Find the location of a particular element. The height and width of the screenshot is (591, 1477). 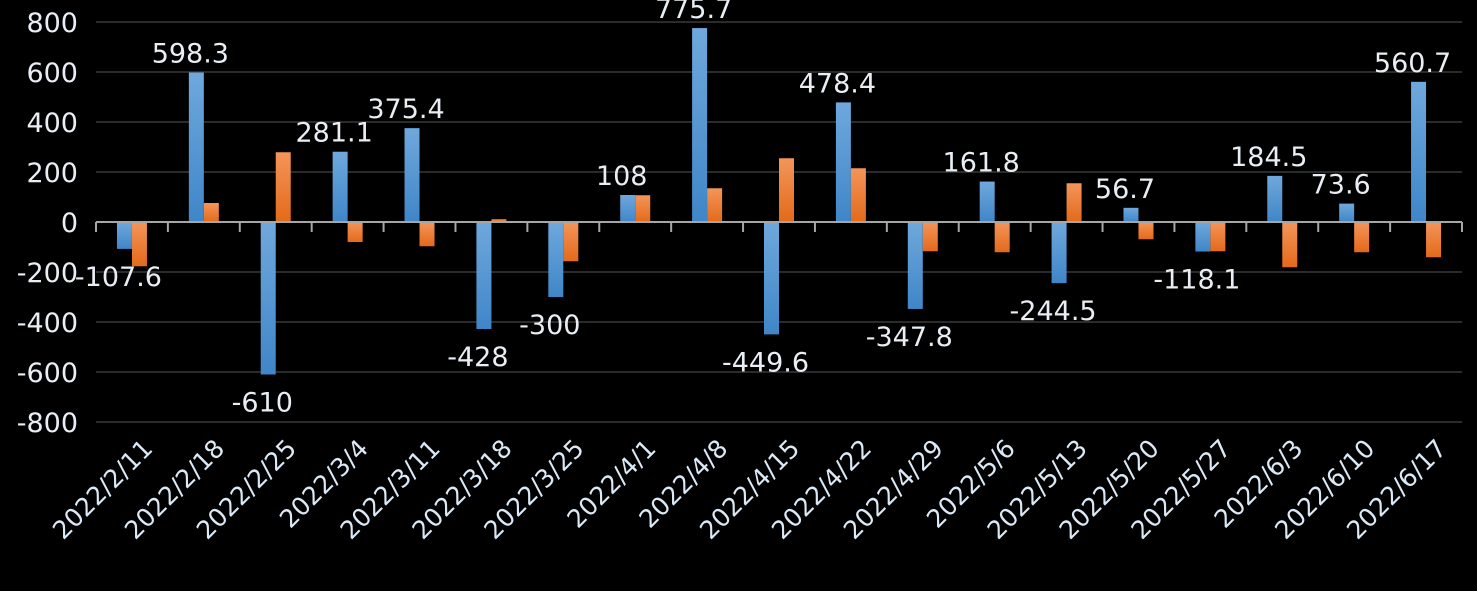

y-tick-label: 200 is located at coordinates (52, 173).